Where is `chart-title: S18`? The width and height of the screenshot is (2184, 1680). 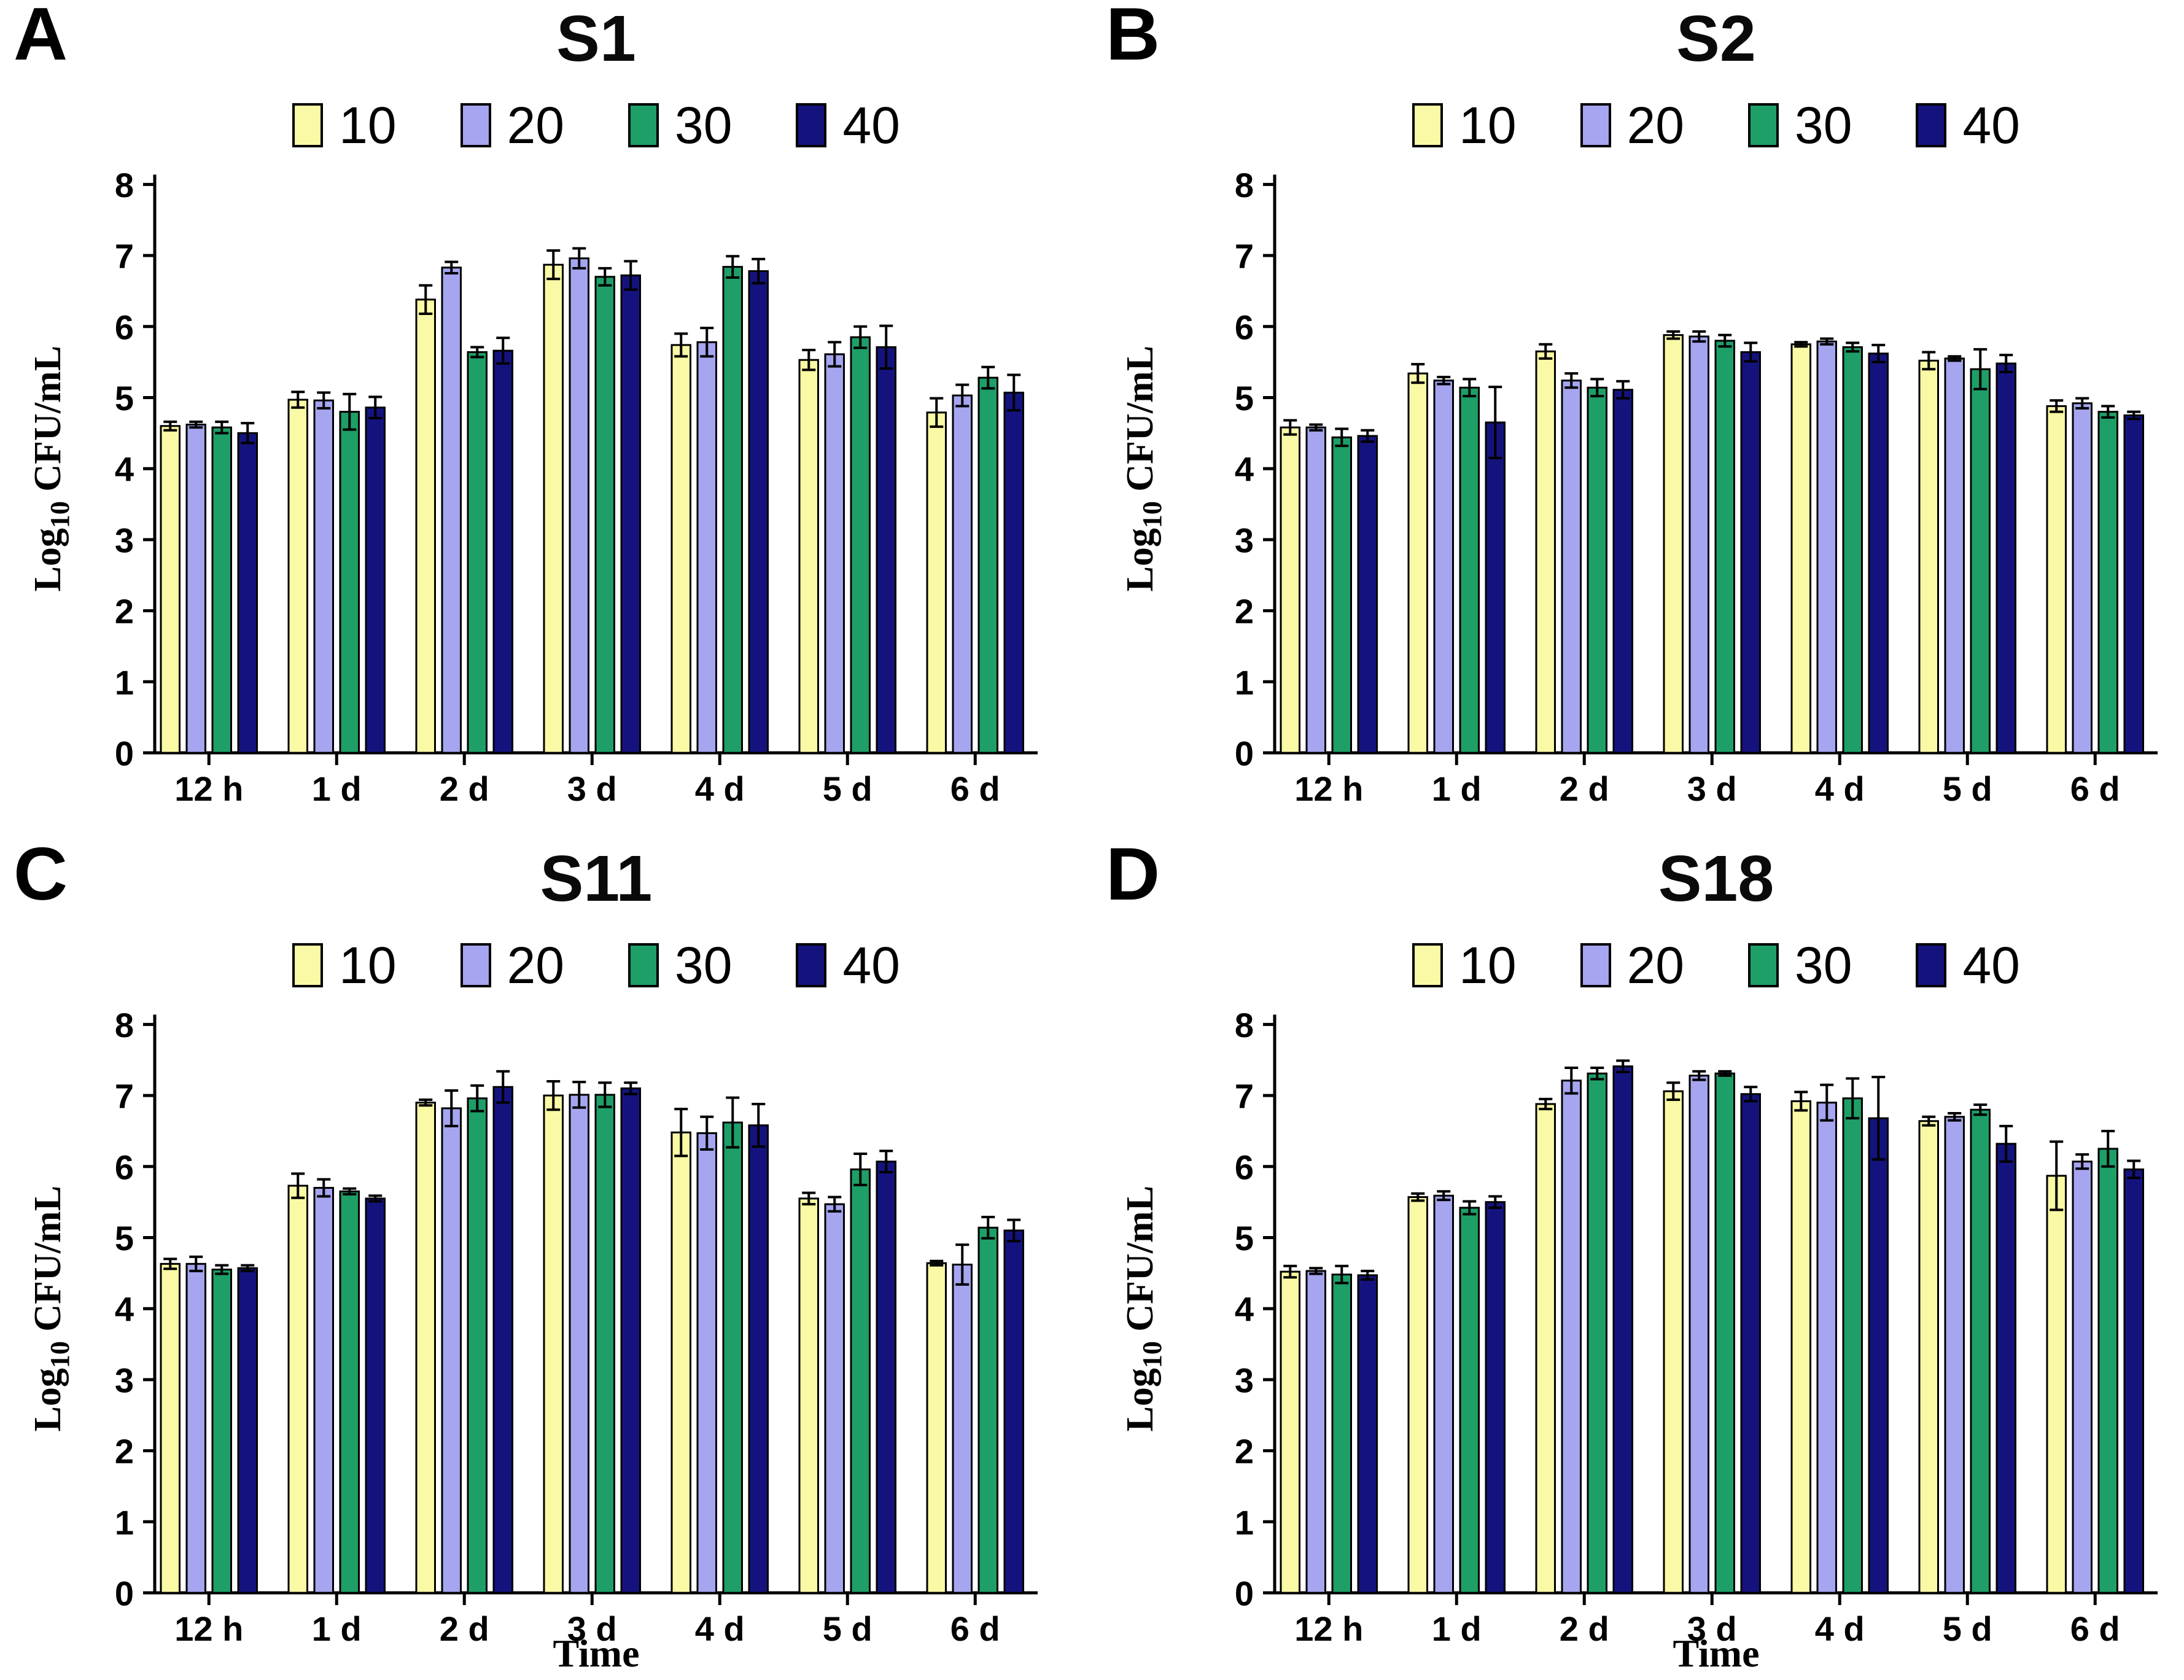
chart-title: S18 is located at coordinates (1716, 879).